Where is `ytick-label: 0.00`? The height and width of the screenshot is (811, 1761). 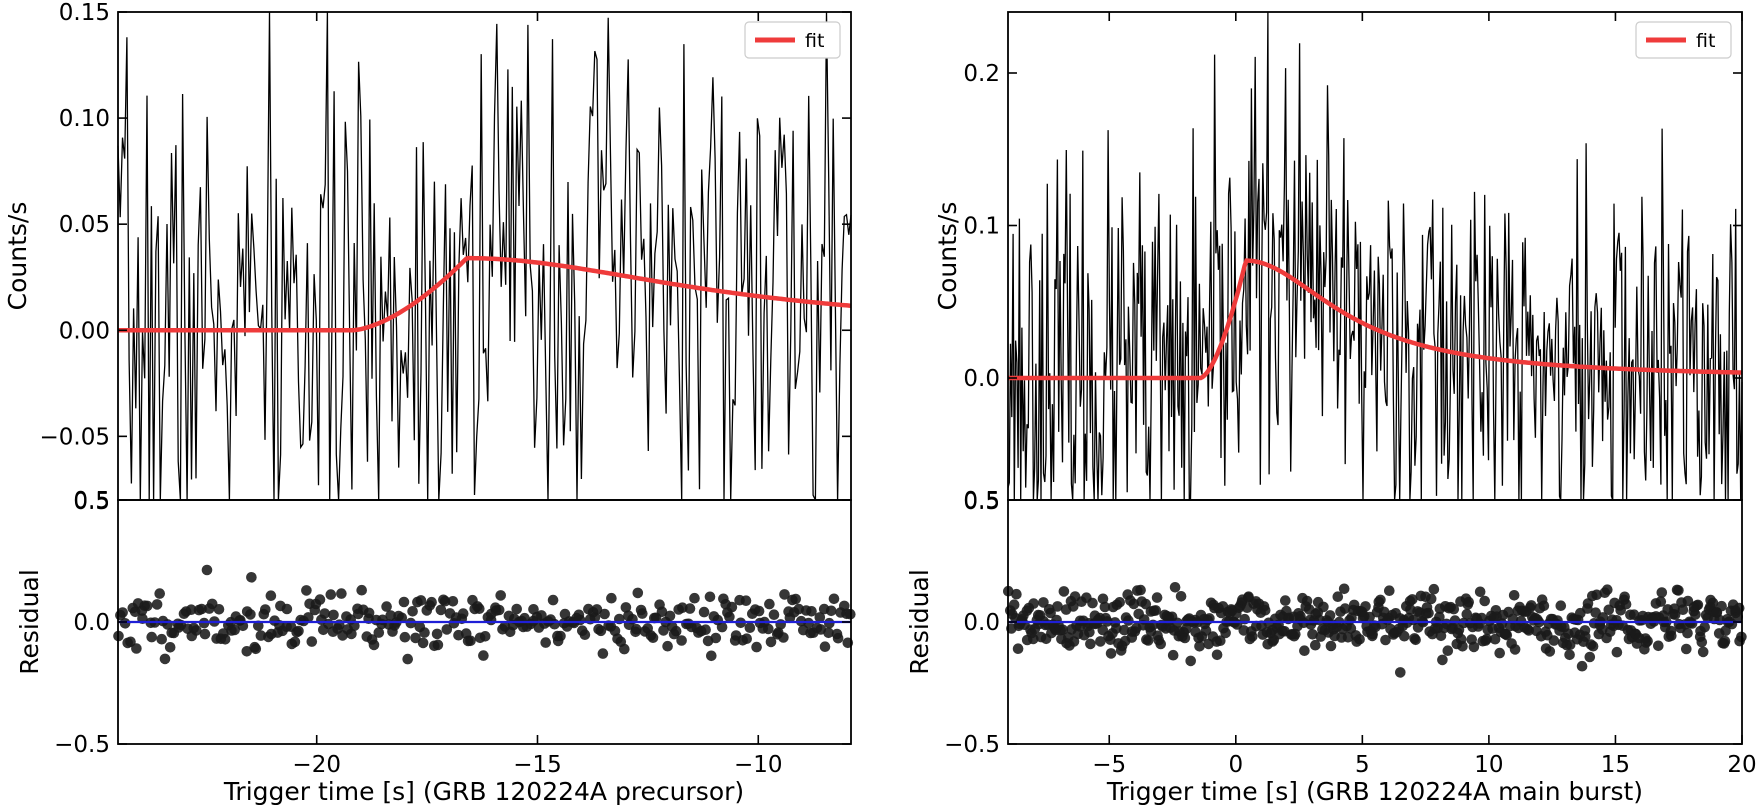
ytick-label: 0.00 is located at coordinates (84, 331).